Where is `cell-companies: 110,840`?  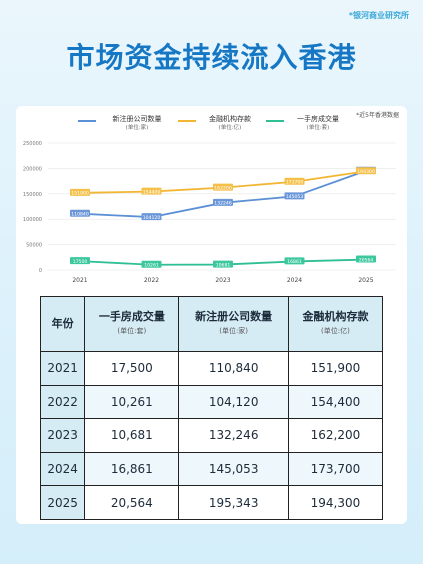
cell-companies: 110,840 is located at coordinates (233, 368).